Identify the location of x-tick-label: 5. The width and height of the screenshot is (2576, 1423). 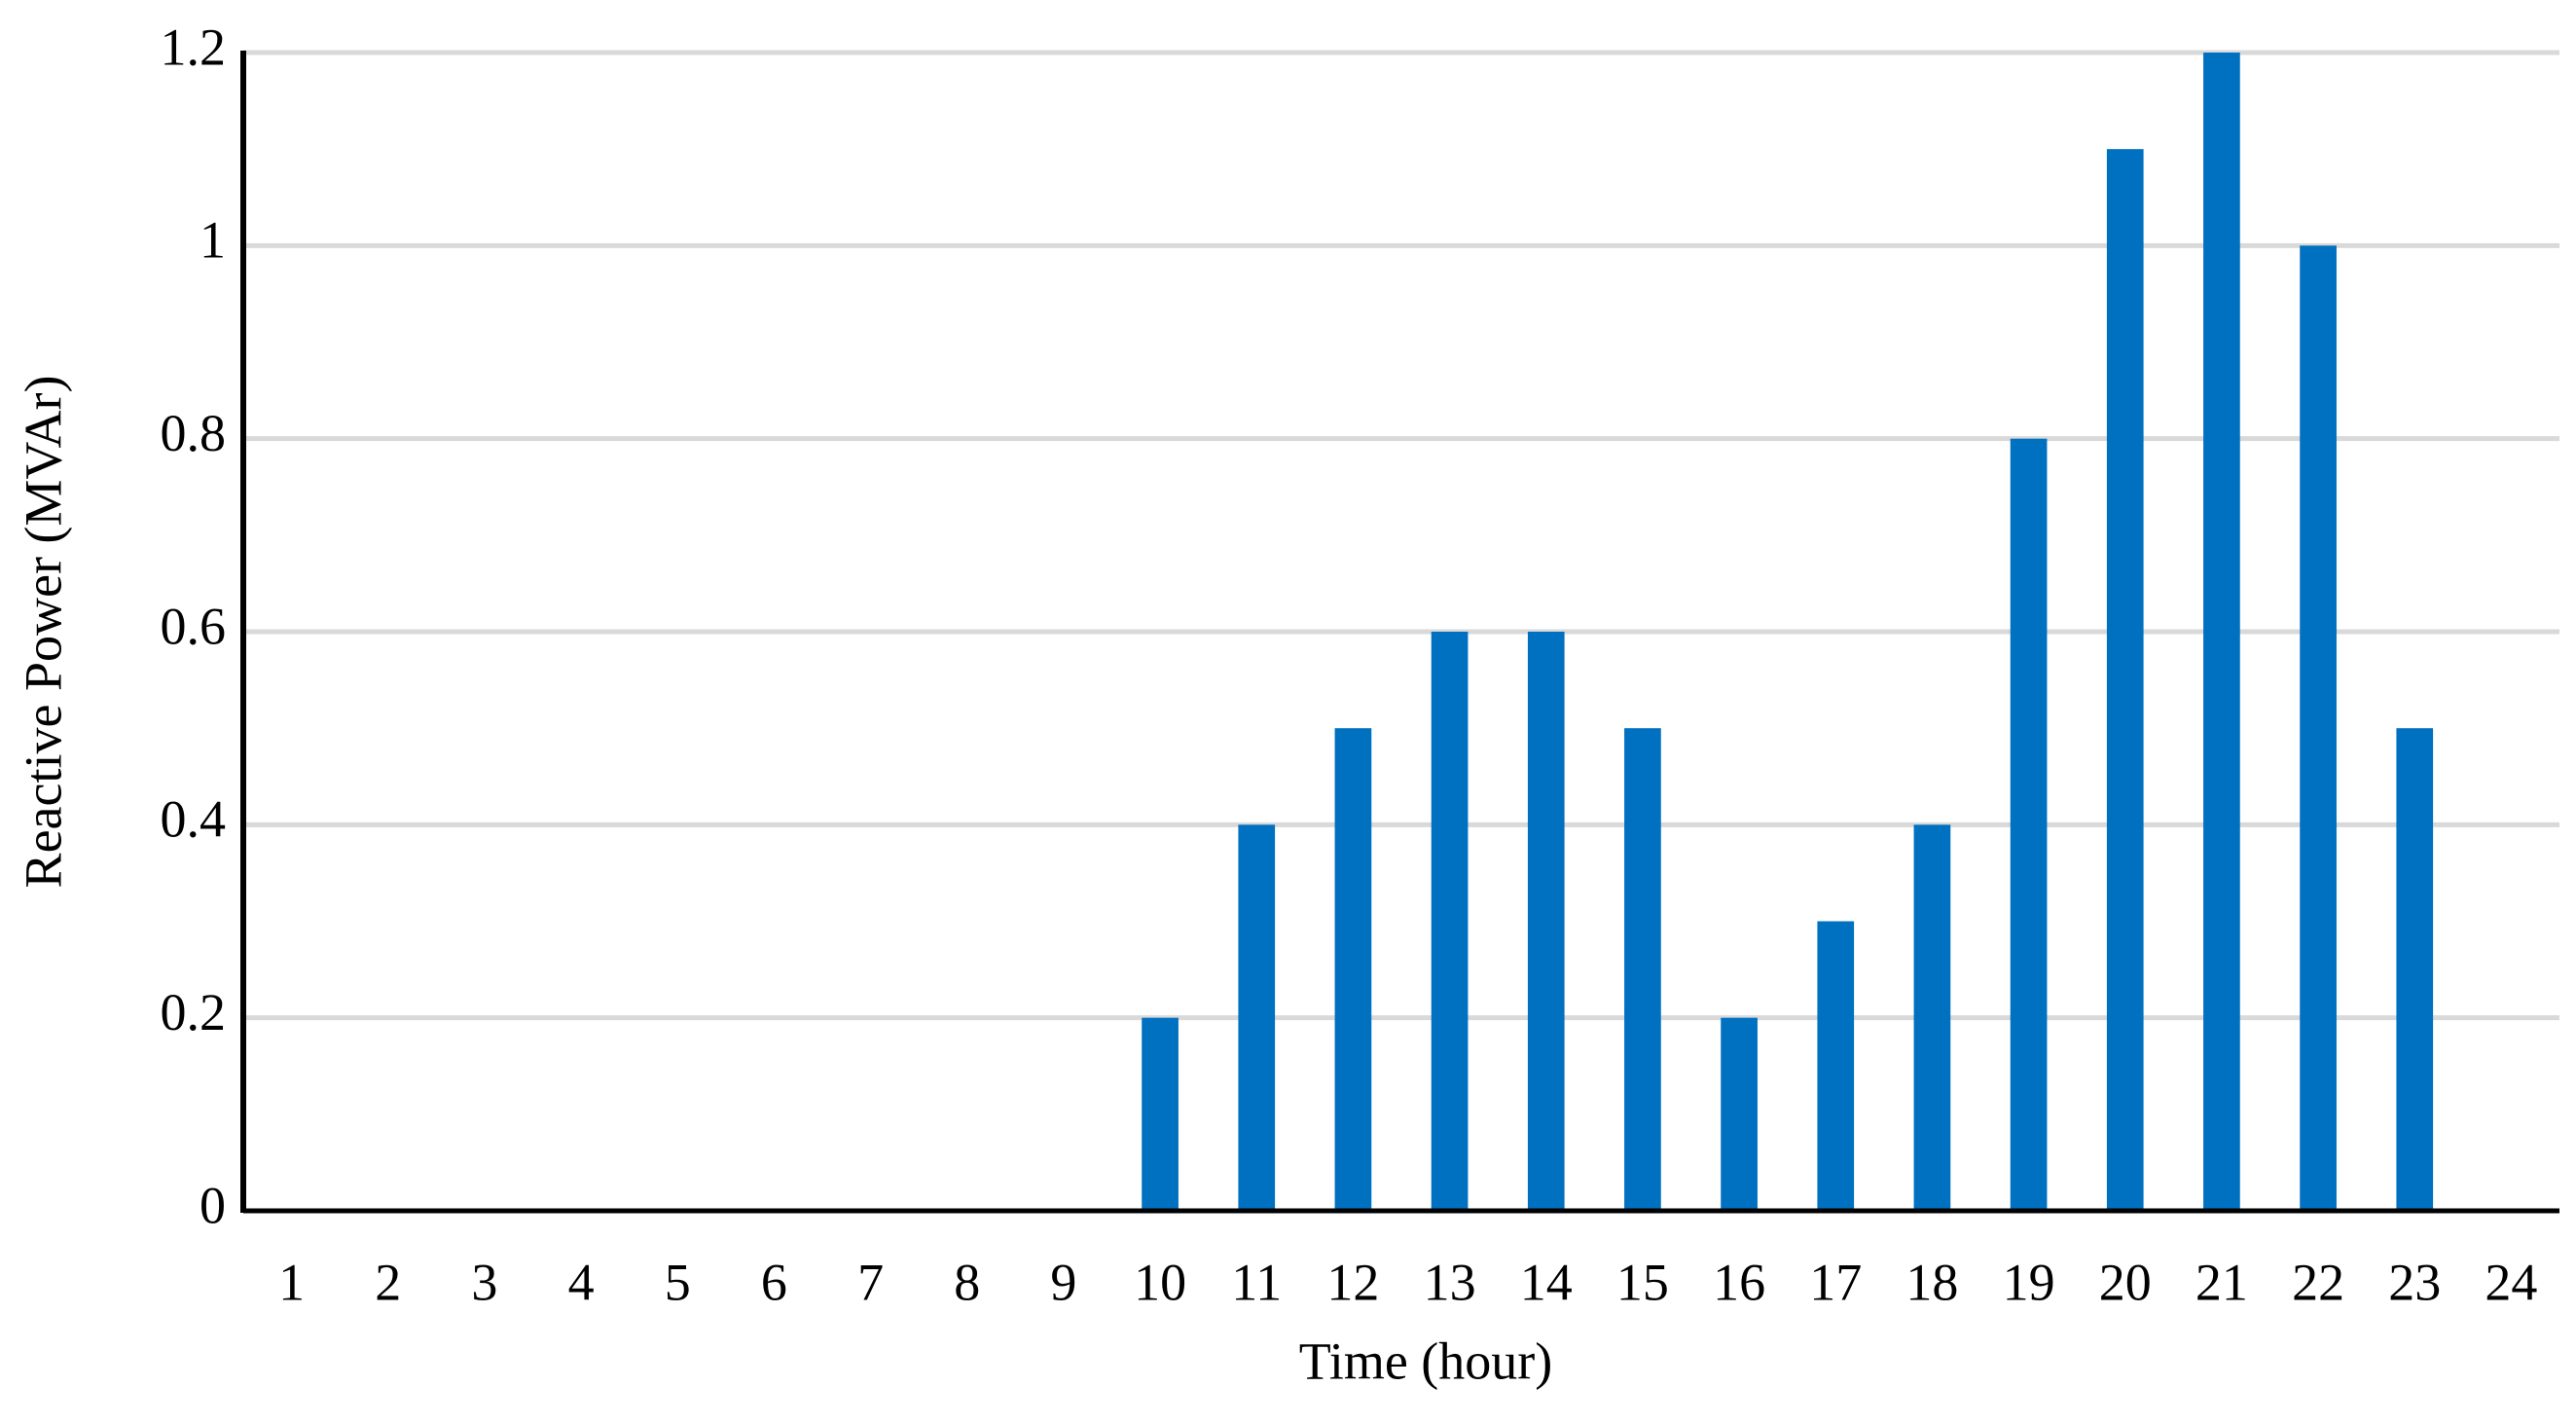
(678, 1282).